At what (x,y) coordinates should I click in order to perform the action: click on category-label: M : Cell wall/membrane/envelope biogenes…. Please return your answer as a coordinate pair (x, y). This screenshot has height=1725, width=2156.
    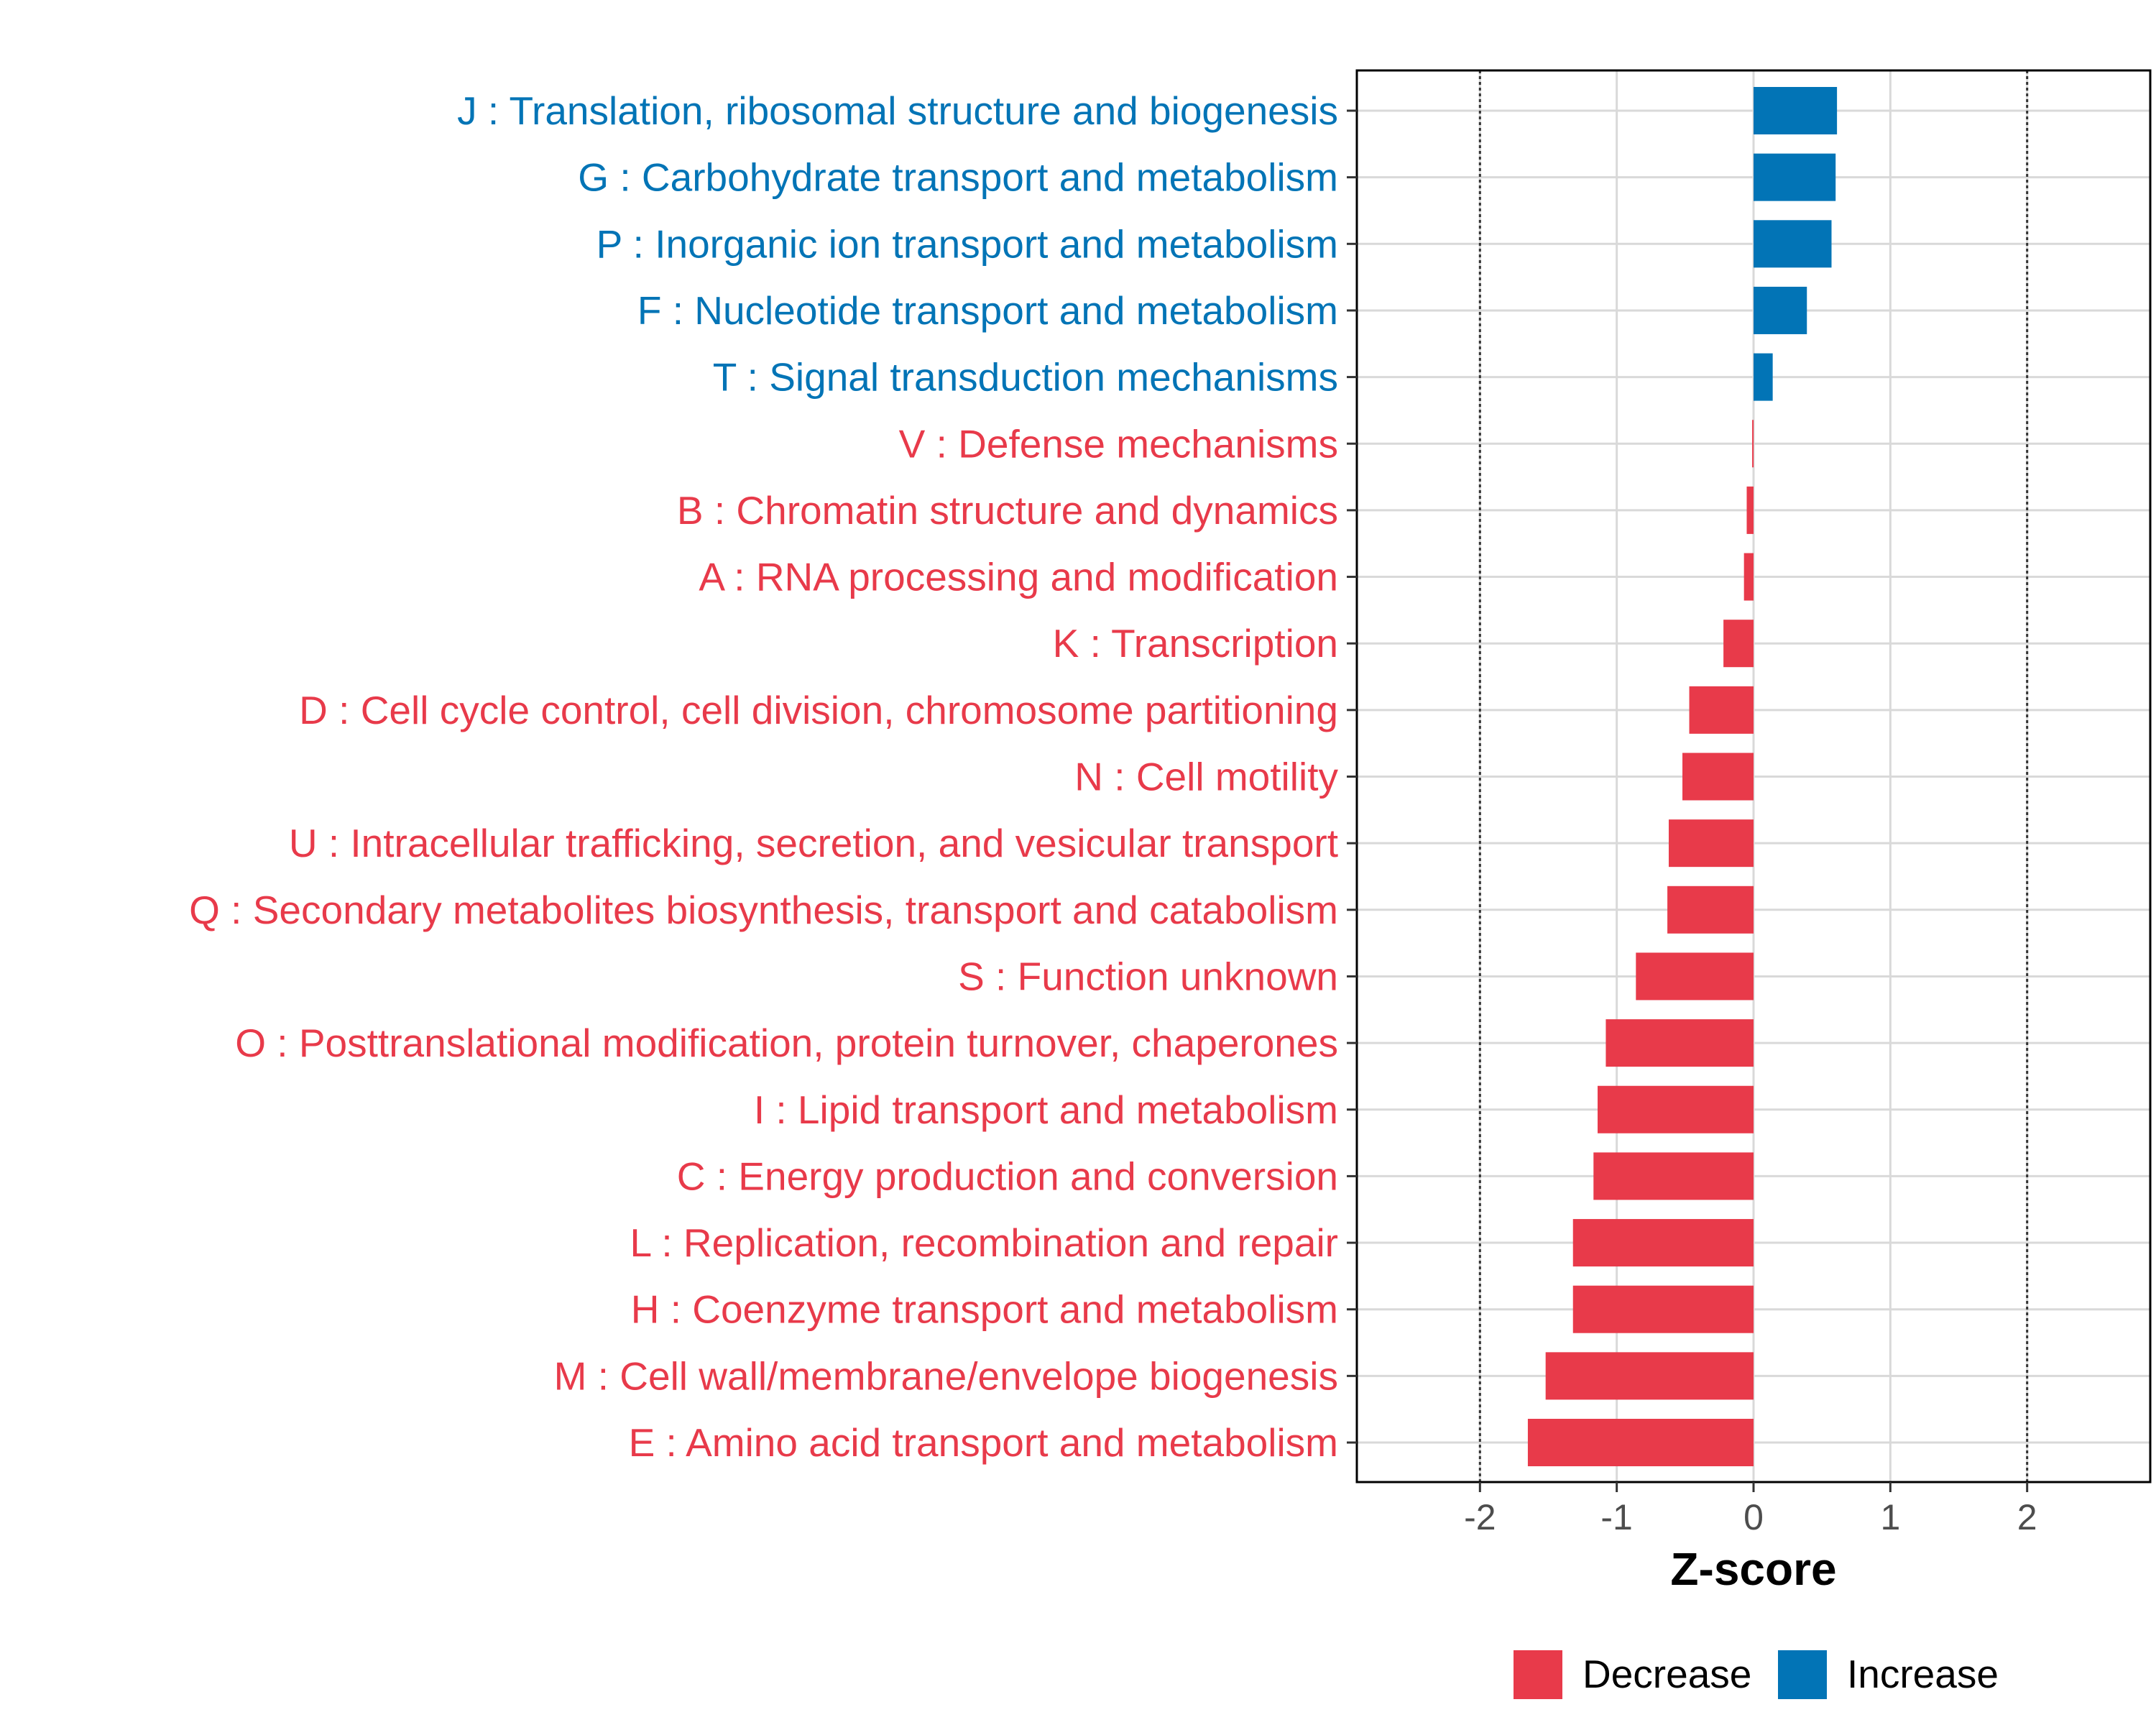
    Looking at the image, I should click on (946, 1375).